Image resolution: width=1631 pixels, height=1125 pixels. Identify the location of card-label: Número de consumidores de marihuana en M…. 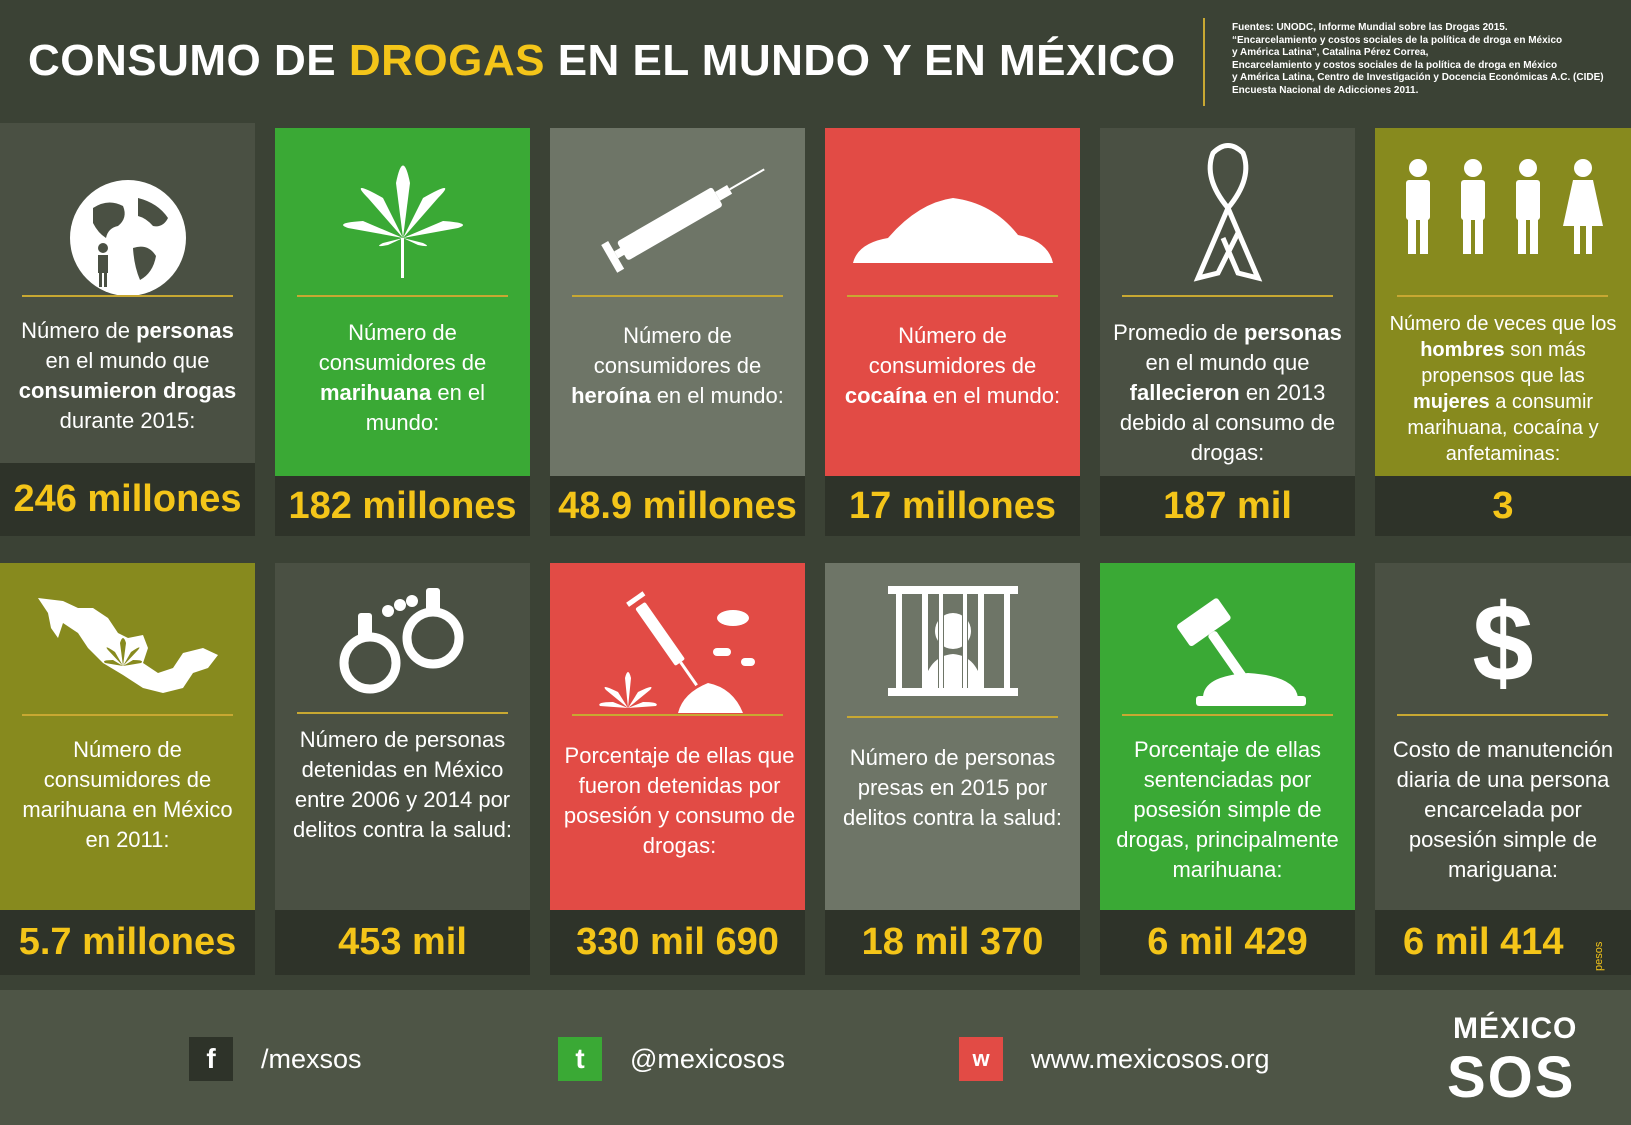
(127, 794).